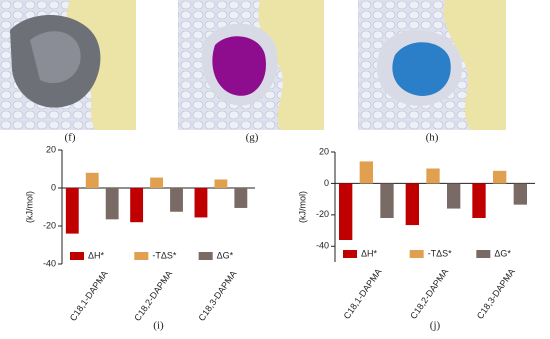 This screenshot has height=339, width=550. What do you see at coordinates (251, 65) in the screenshot?
I see `image-g` at bounding box center [251, 65].